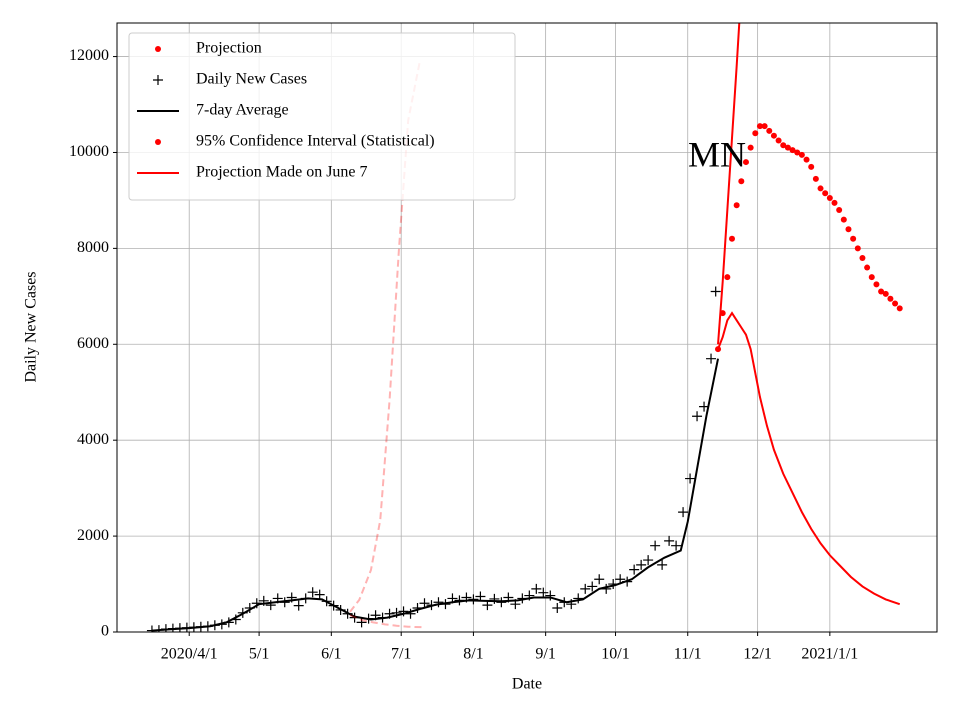  Describe the element at coordinates (251, 79) in the screenshot. I see `legend-label: Daily New Cases` at that location.